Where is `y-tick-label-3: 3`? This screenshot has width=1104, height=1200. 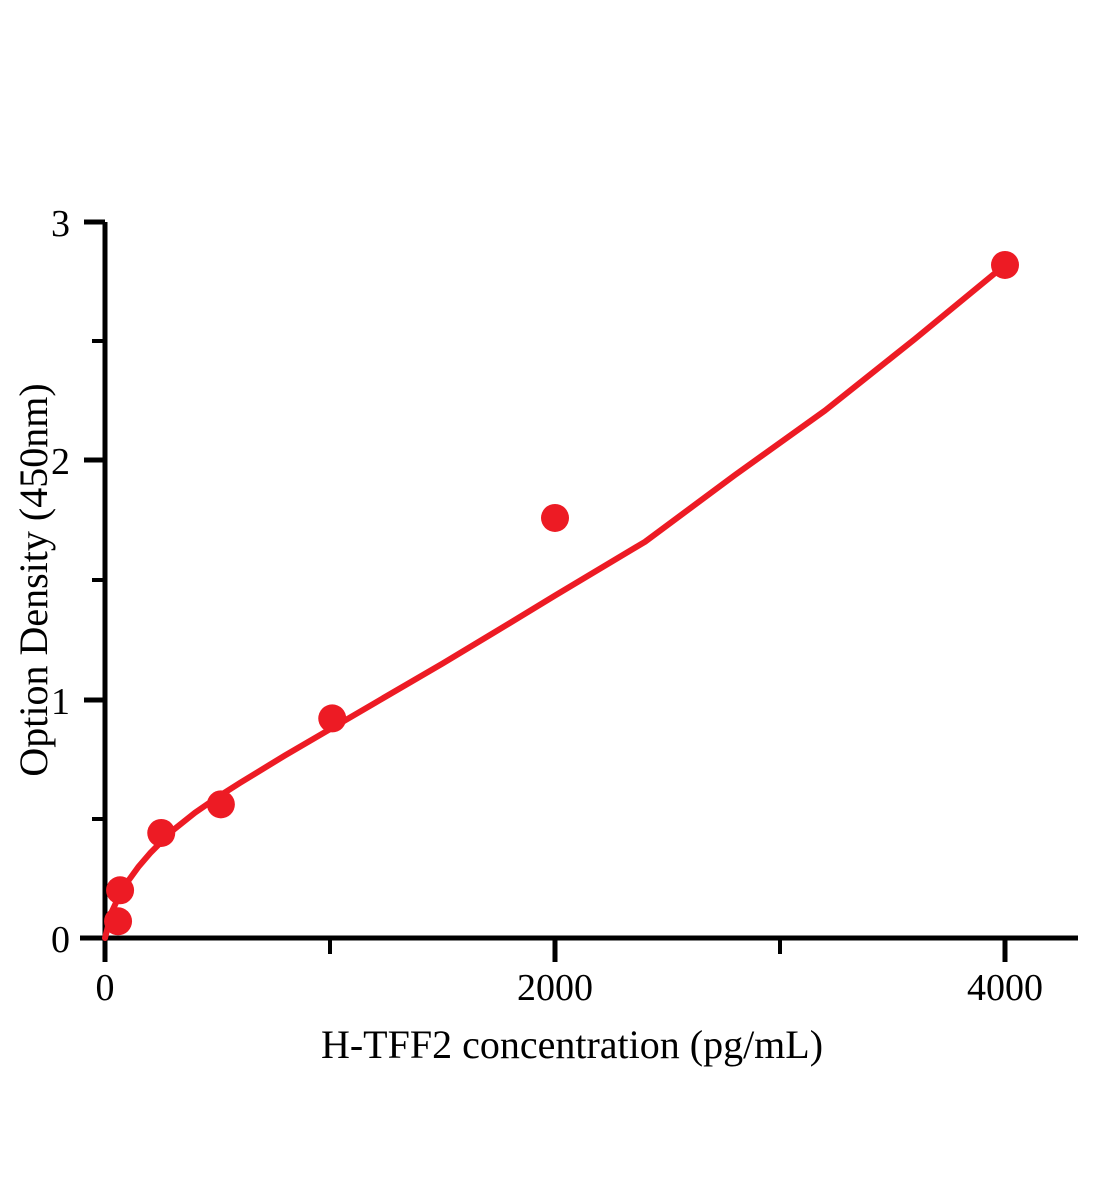 y-tick-label-3: 3 is located at coordinates (60, 224).